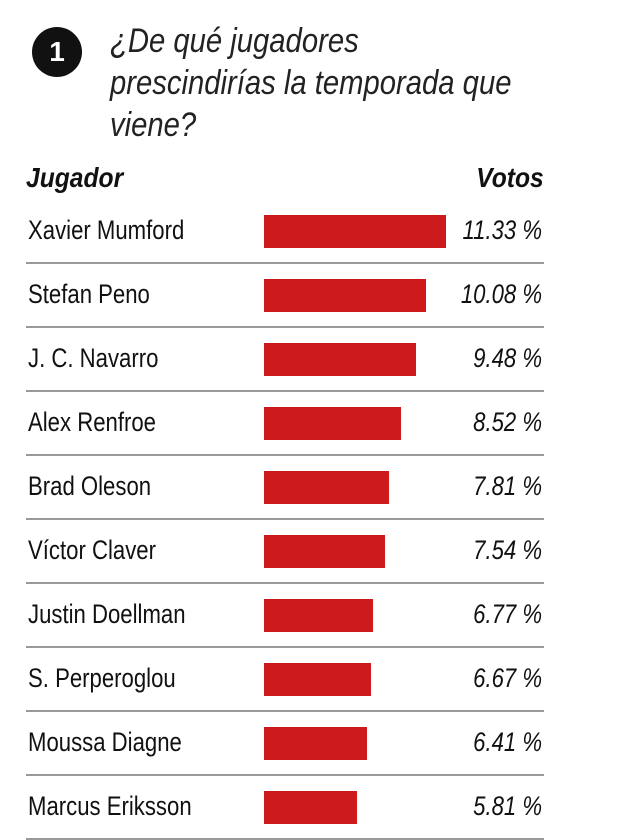 This screenshot has height=840, width=620. Describe the element at coordinates (93, 358) in the screenshot. I see `player-name: J. C. Navarro` at that location.